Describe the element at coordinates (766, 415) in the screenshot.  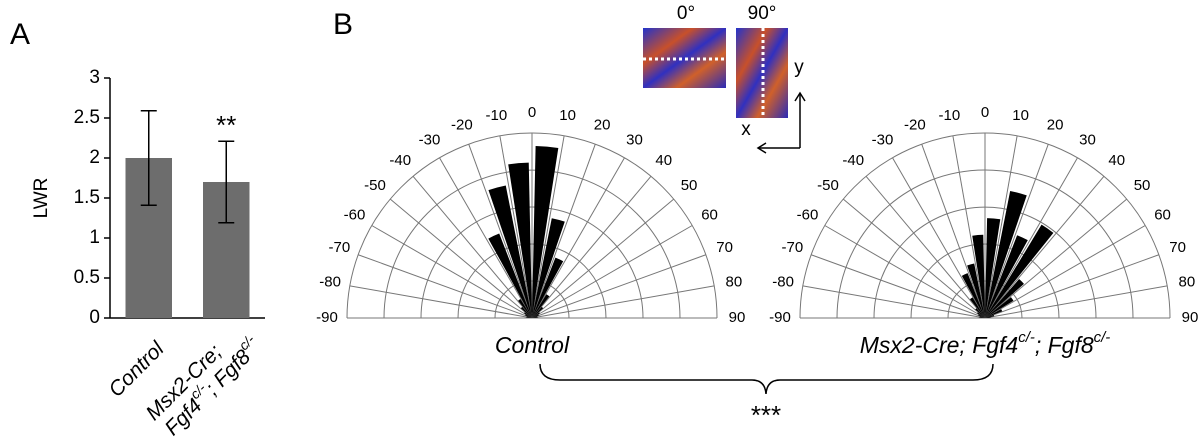
I see `significance: ***` at that location.